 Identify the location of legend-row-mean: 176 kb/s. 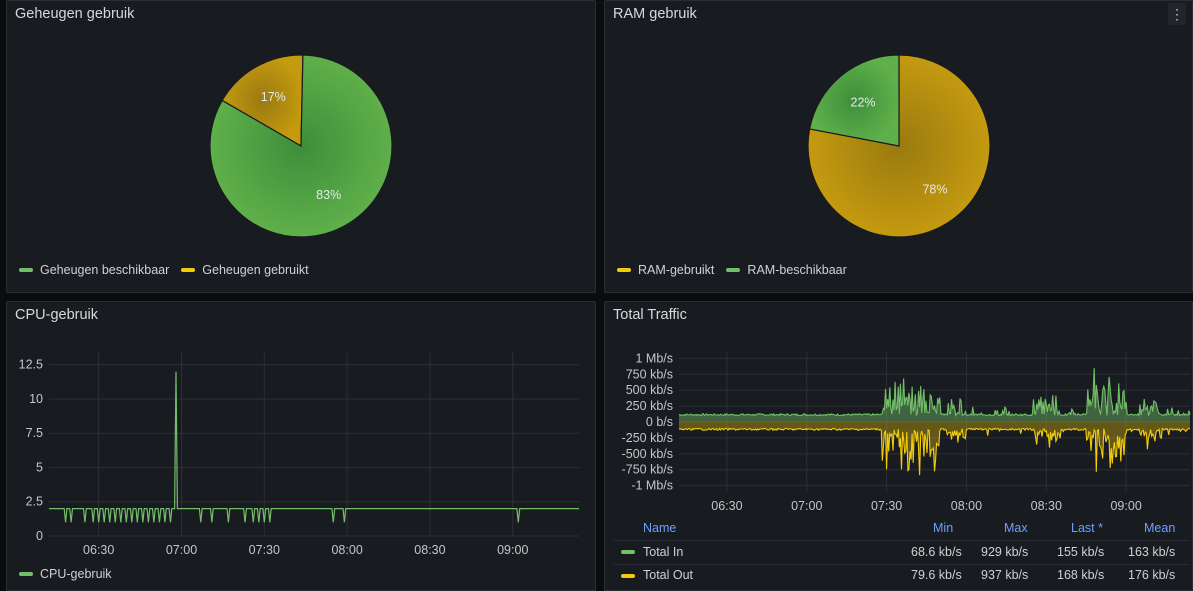
(1152, 575).